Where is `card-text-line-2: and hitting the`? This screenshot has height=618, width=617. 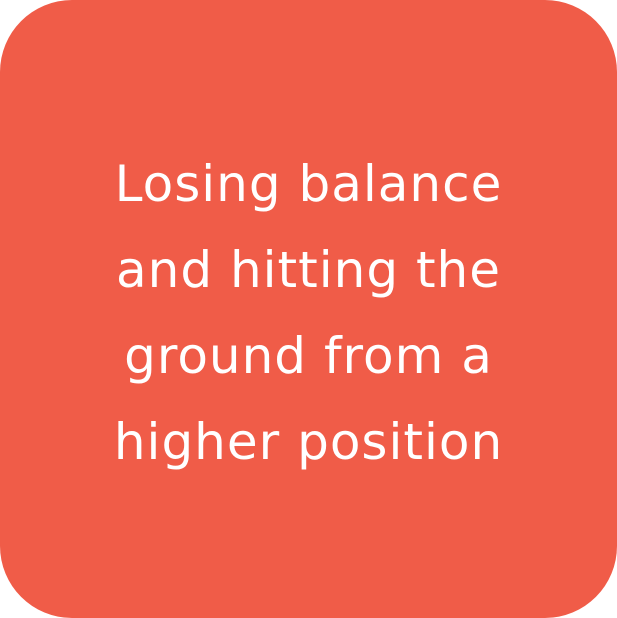 card-text-line-2: and hitting the is located at coordinates (308, 270).